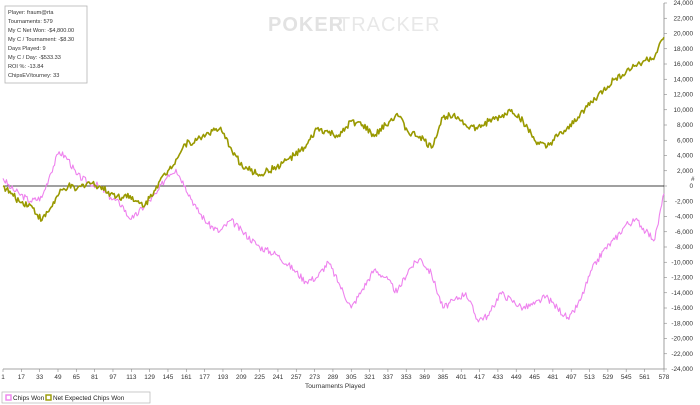  What do you see at coordinates (682, 354) in the screenshot?
I see `y-tick-label: -22,000` at bounding box center [682, 354].